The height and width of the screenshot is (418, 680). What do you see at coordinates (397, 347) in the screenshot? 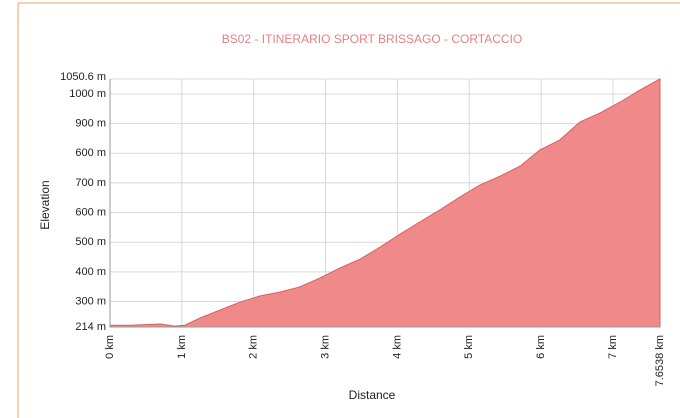
I see `x-tick-label: 4 km` at bounding box center [397, 347].